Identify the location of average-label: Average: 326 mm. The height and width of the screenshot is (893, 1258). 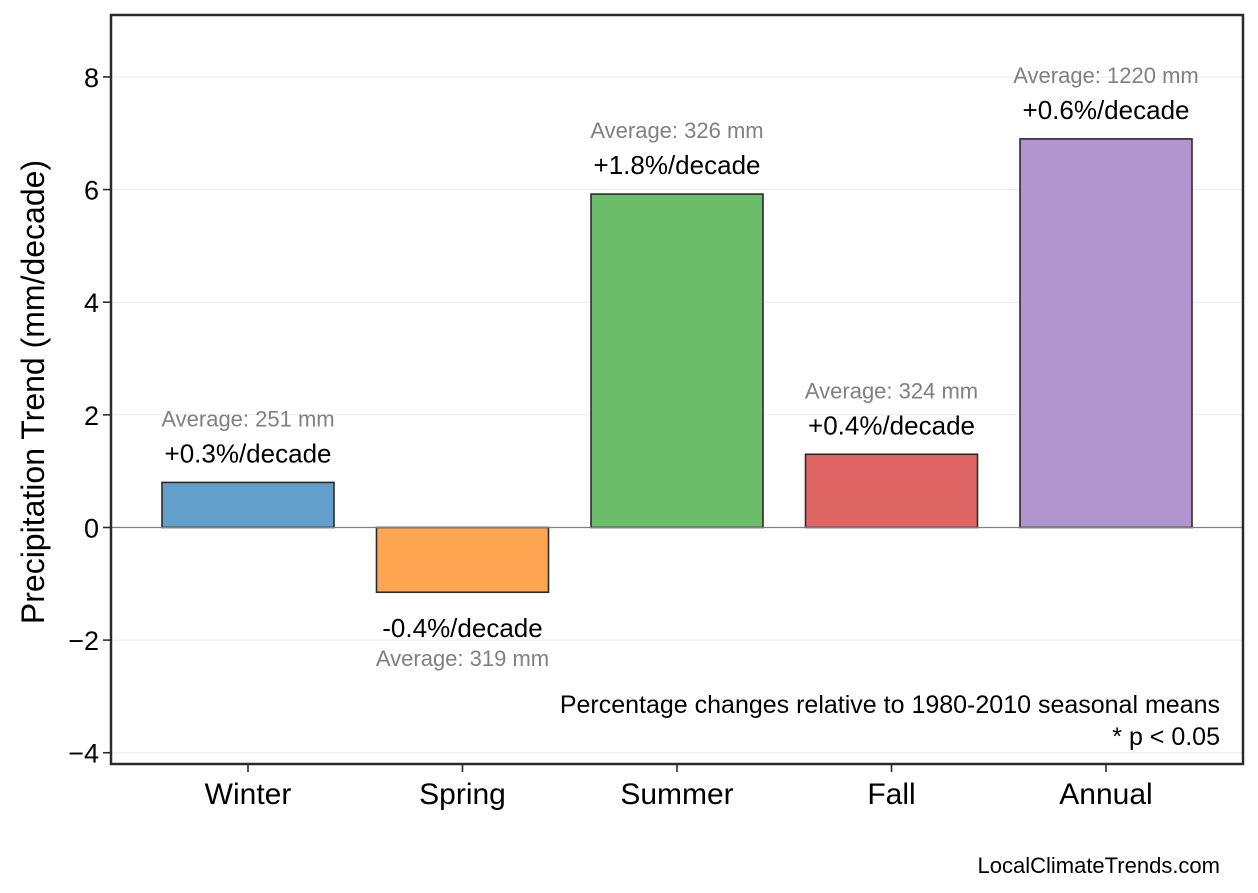
(676, 130).